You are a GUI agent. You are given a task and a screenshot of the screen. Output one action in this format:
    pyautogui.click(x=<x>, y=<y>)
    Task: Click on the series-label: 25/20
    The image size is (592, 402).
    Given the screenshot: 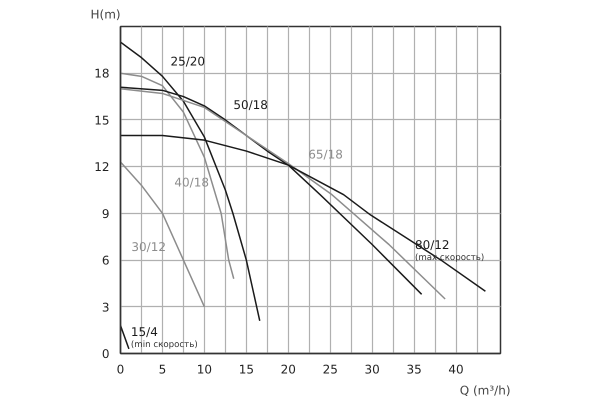 What is the action you would take?
    pyautogui.click(x=188, y=61)
    